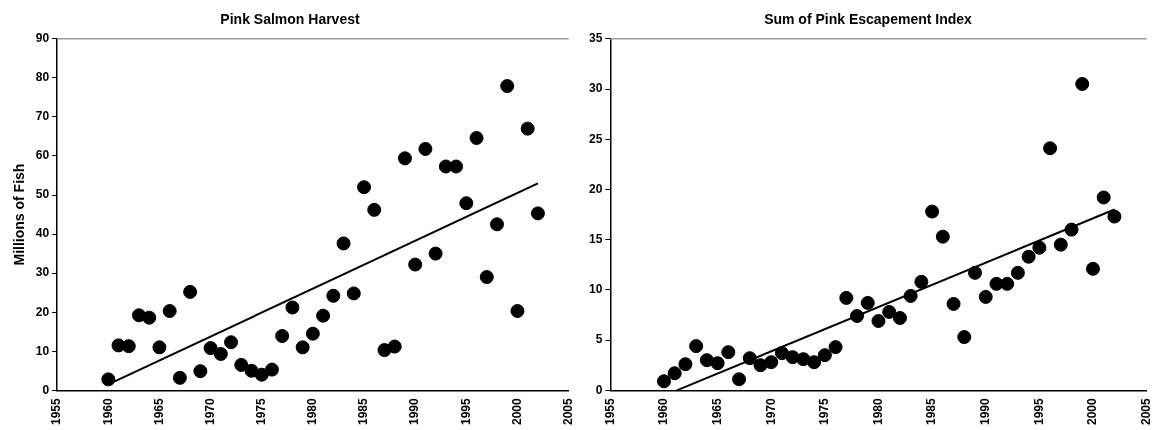 This screenshot has height=430, width=1173. I want to click on y-tick-label: 80, so click(42, 77).